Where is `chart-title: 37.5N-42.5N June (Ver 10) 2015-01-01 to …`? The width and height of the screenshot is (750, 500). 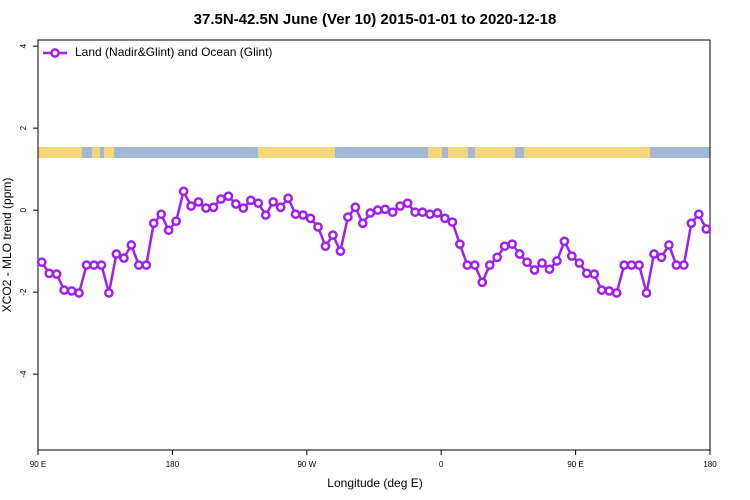 chart-title: 37.5N-42.5N June (Ver 10) 2015-01-01 to … is located at coordinates (375, 19).